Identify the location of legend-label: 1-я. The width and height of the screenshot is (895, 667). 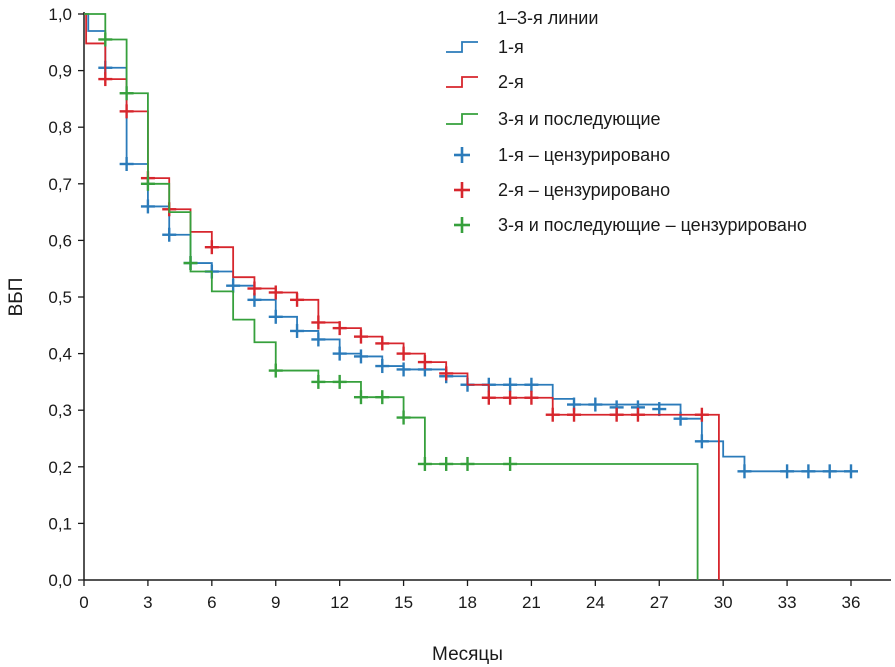
(511, 47).